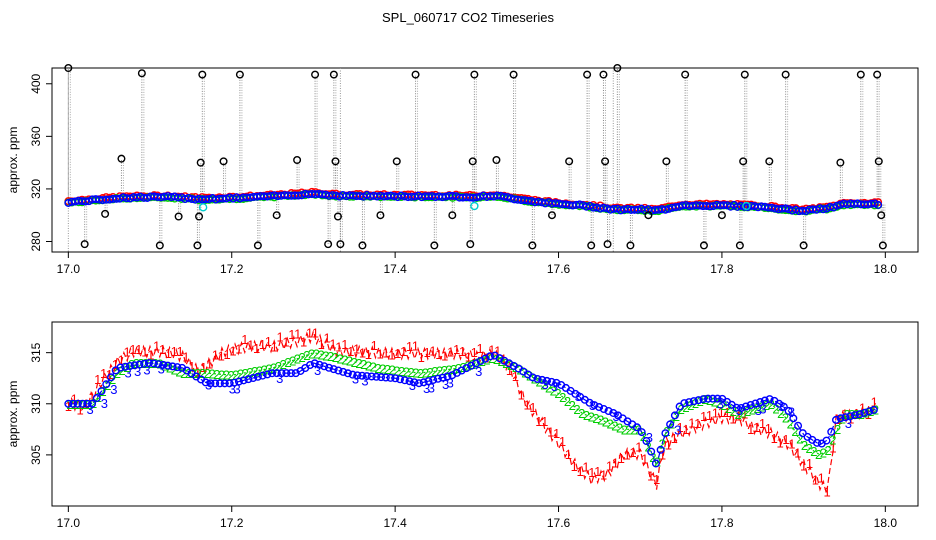 The image size is (936, 540). I want to click on bottom-y-axis-label: approx. ppm, so click(13, 414).